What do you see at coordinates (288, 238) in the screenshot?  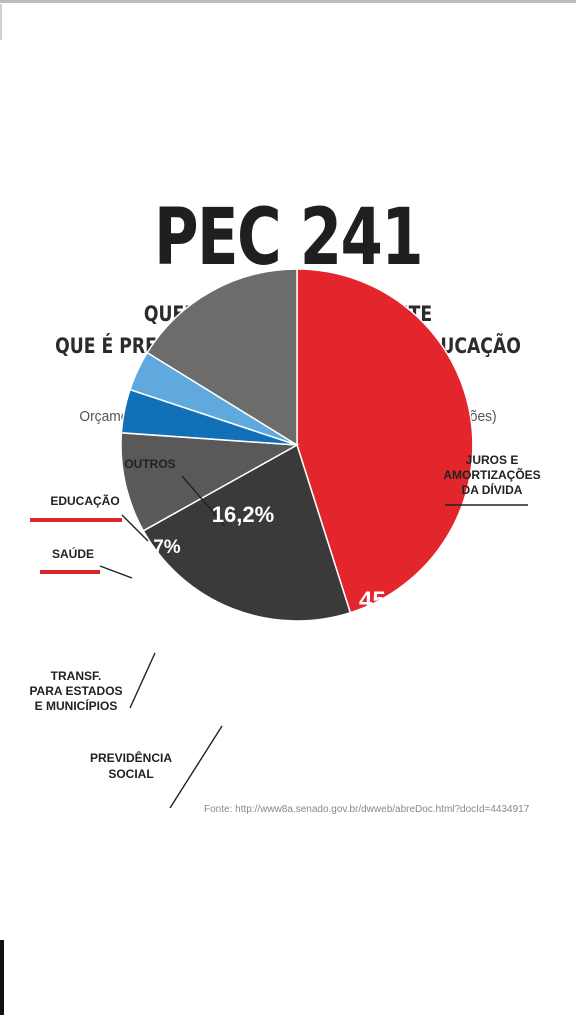 I see `poster-title: PEC 241` at bounding box center [288, 238].